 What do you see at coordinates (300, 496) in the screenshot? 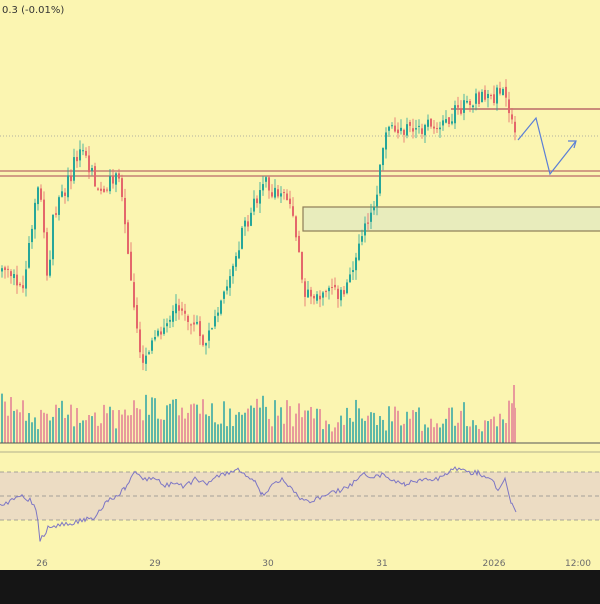
I see `rsi-band` at bounding box center [300, 496].